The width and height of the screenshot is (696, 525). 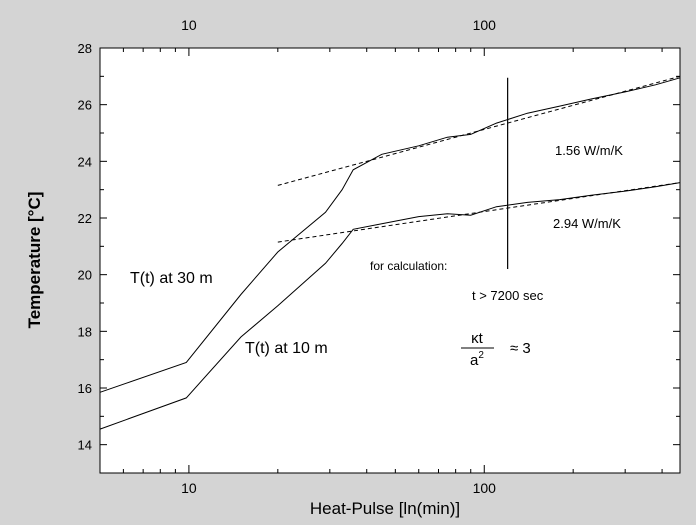 I want to click on series-label-10m: T(t) at 10 m, so click(x=286, y=348).